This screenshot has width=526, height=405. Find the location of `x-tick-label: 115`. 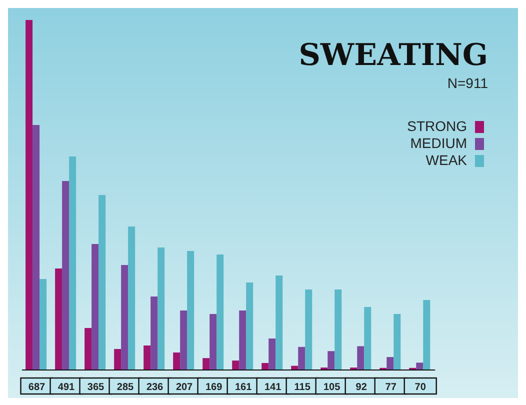

x-tick-label: 115 is located at coordinates (302, 387).